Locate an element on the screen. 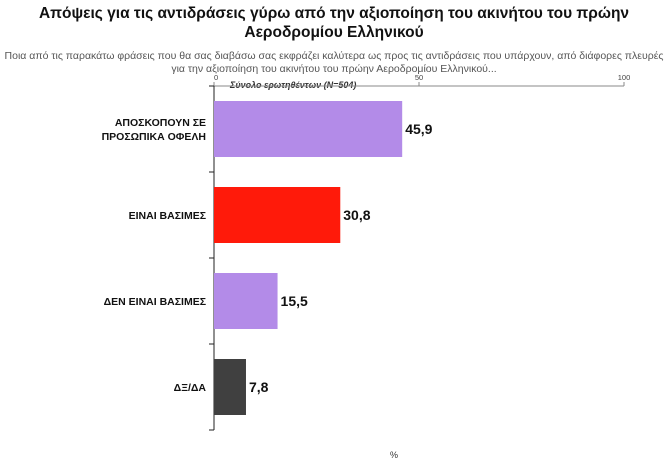 The image size is (668, 460). tick-label: 50 is located at coordinates (419, 77).